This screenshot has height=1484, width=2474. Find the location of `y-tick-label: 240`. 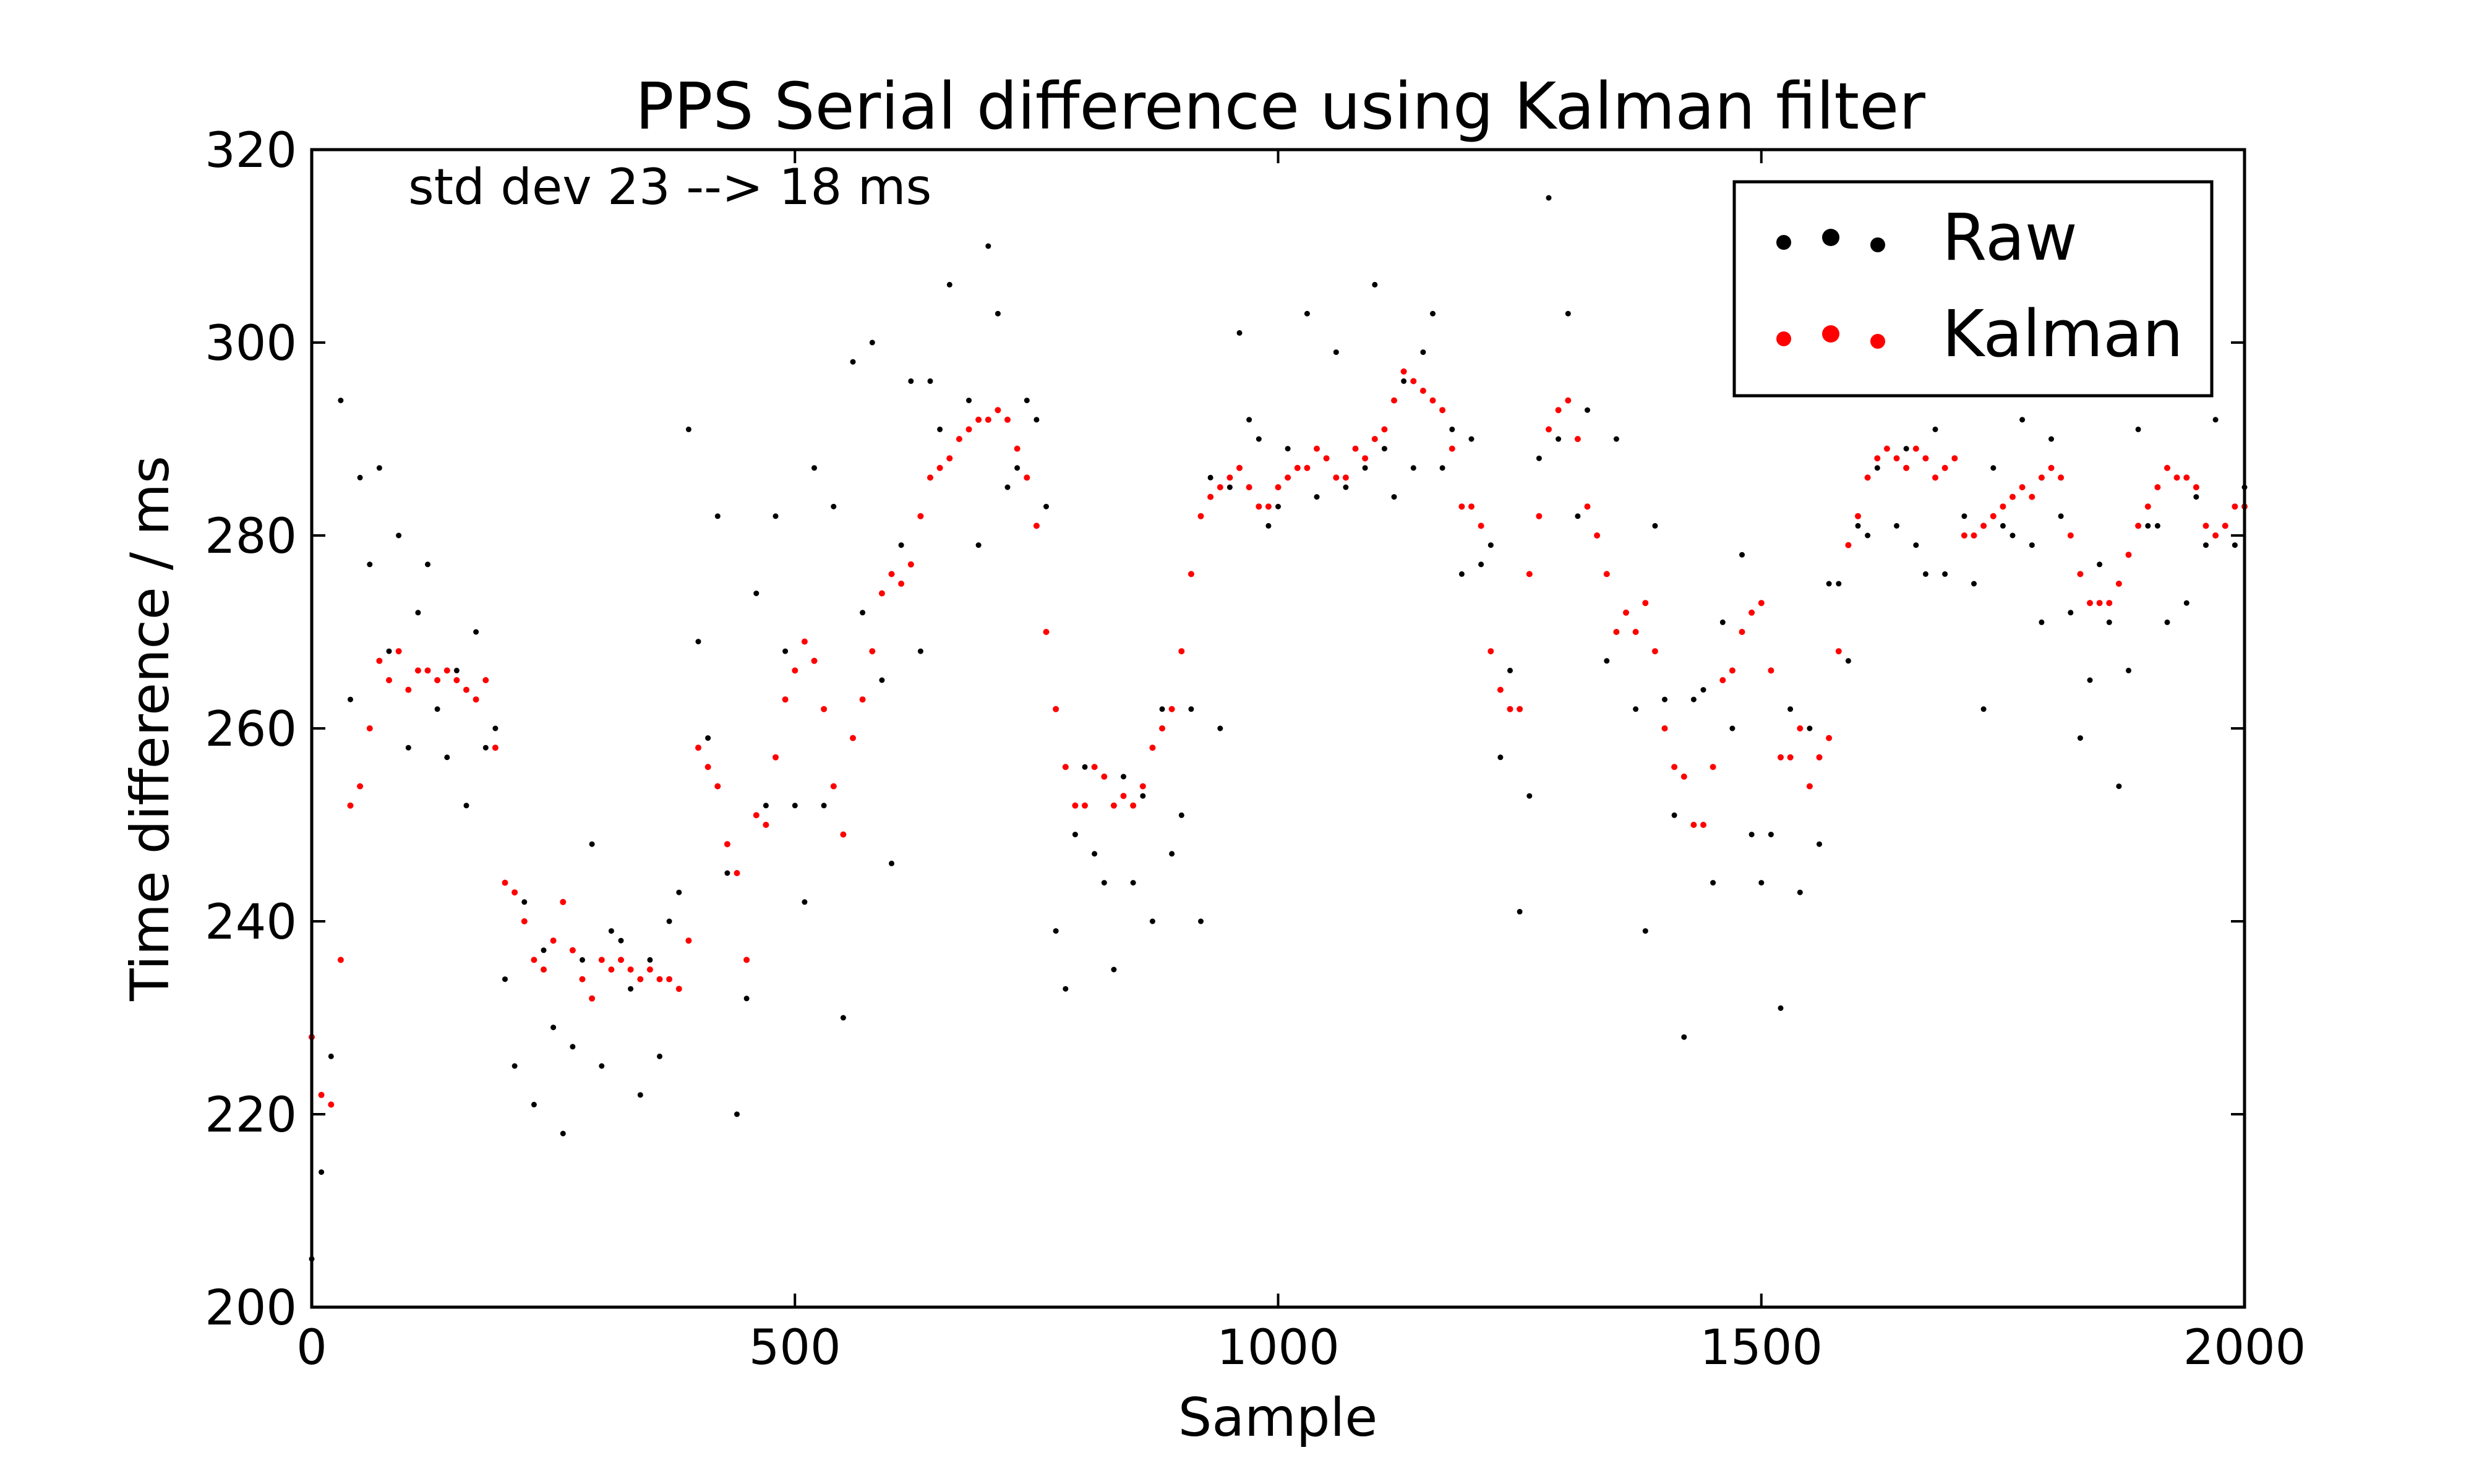

y-tick-label: 240 is located at coordinates (251, 922).